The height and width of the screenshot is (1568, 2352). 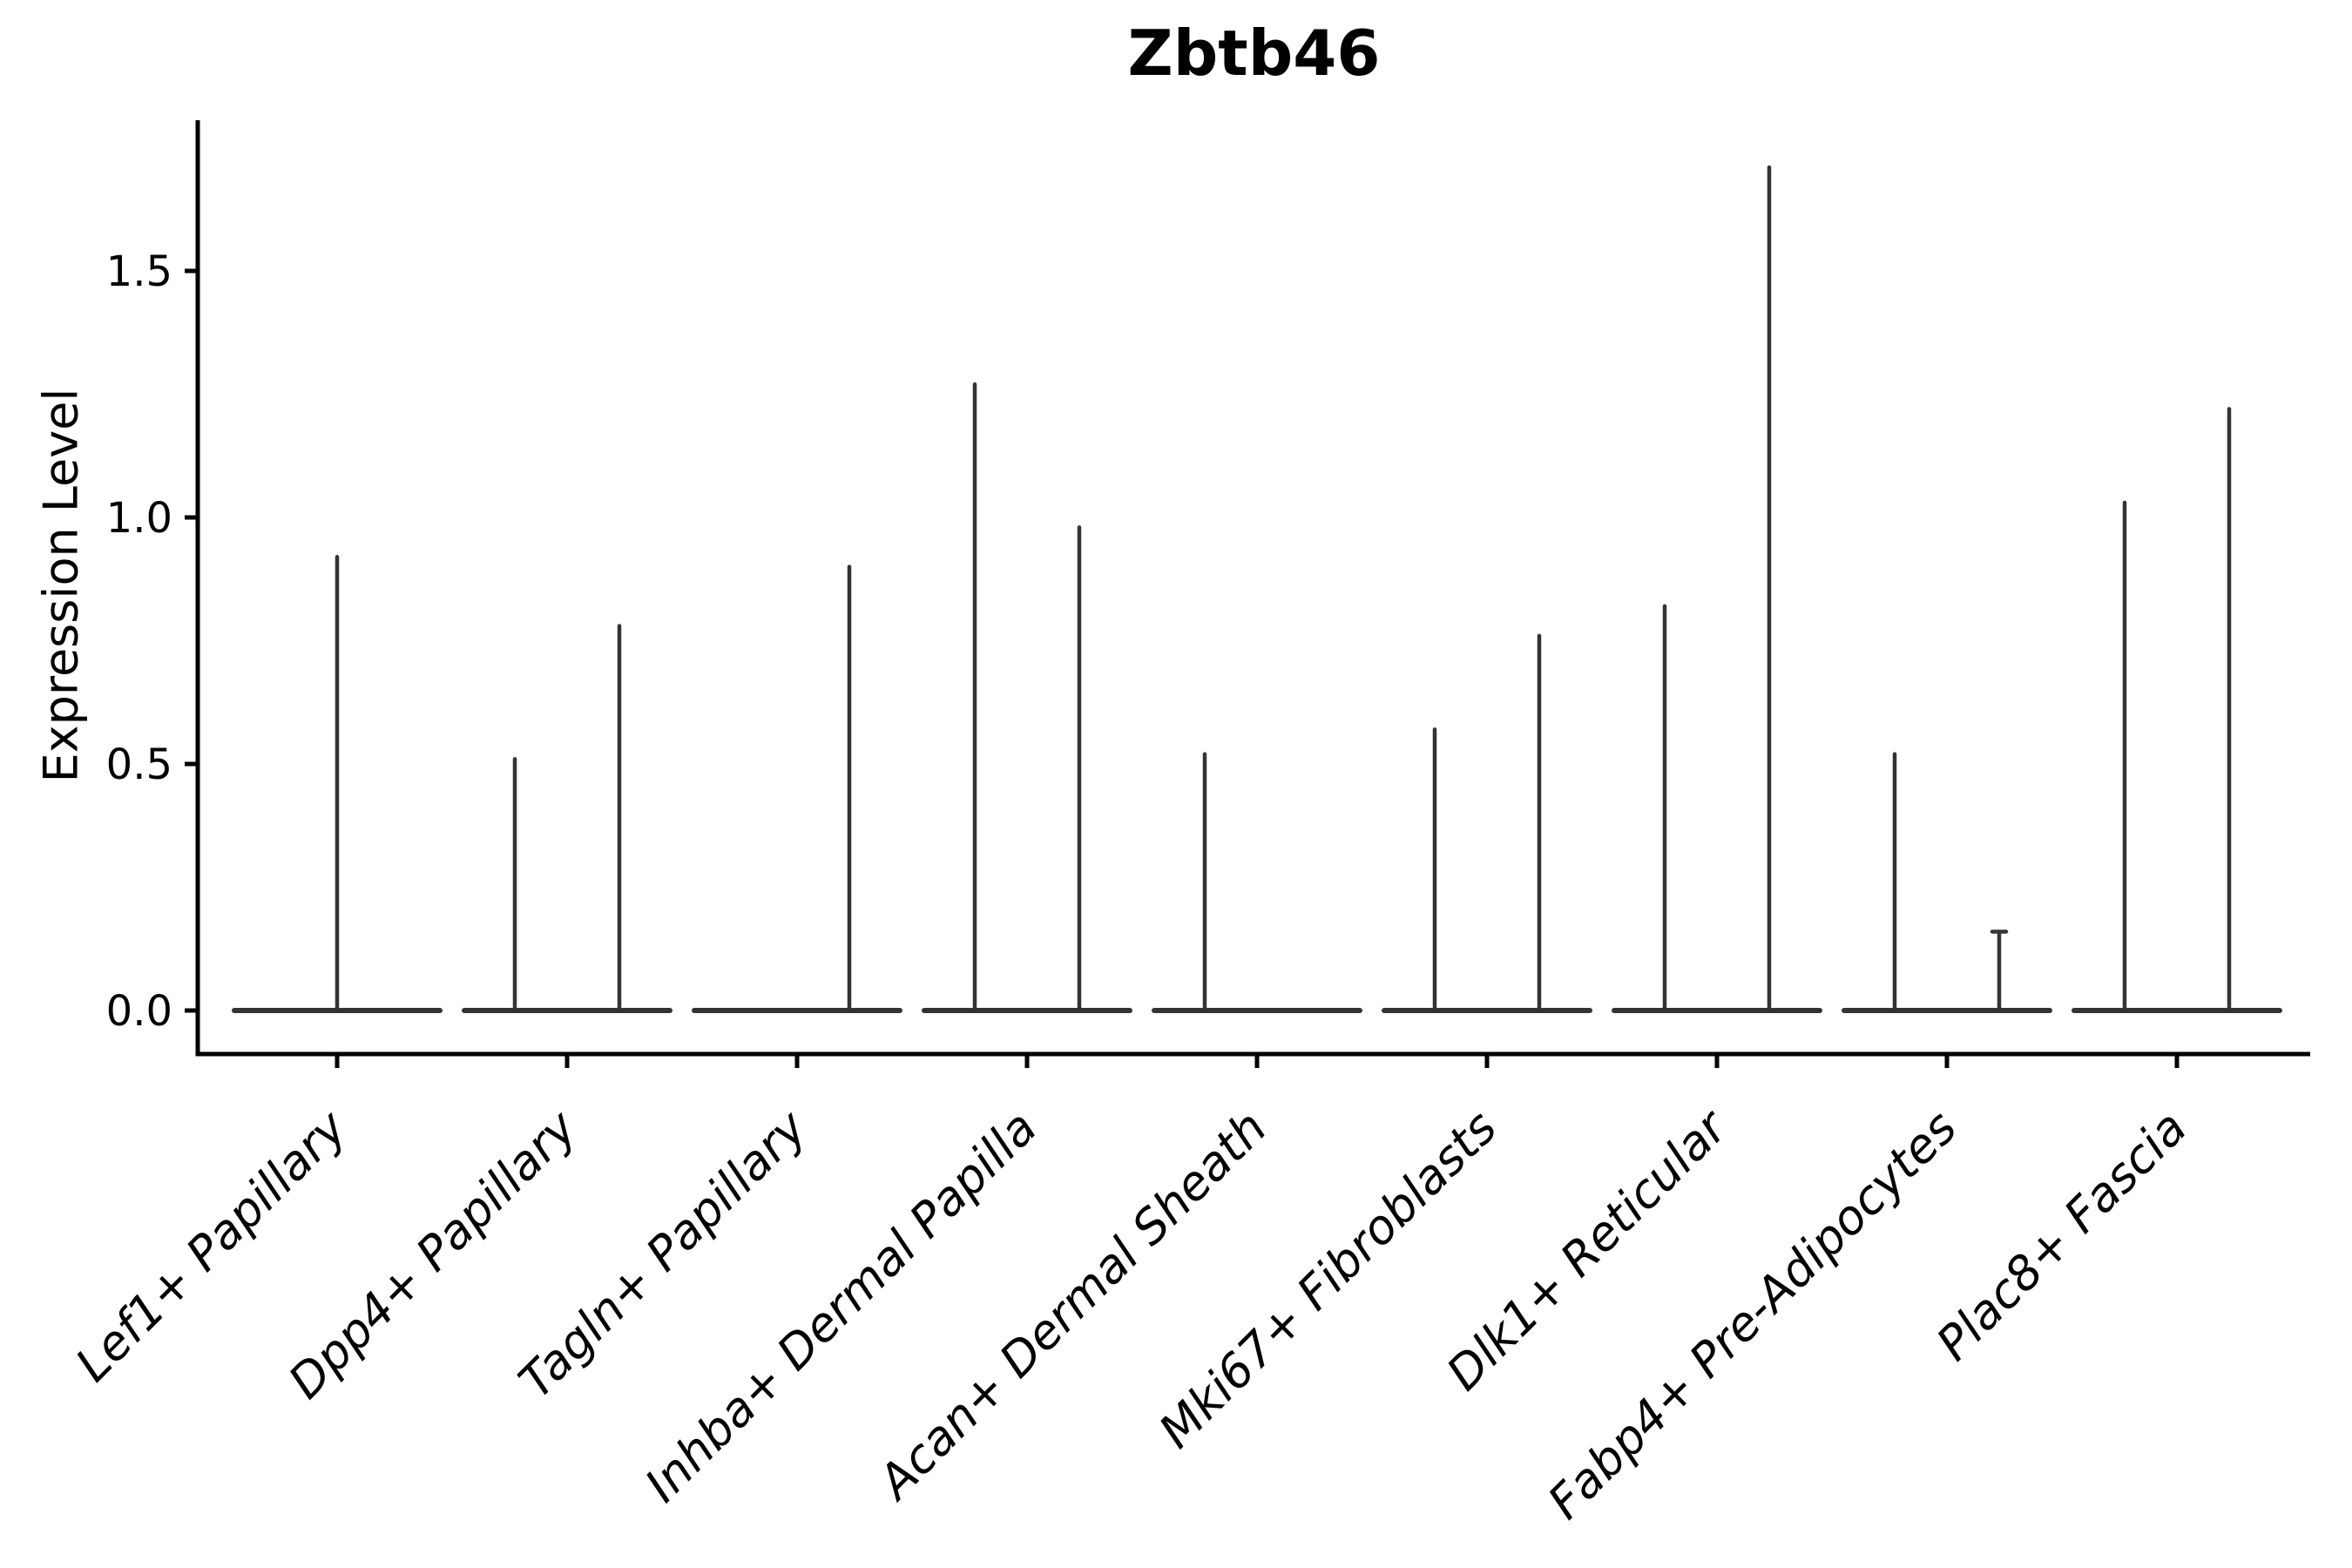 I want to click on chart-title: Zbtb46, so click(x=1254, y=53).